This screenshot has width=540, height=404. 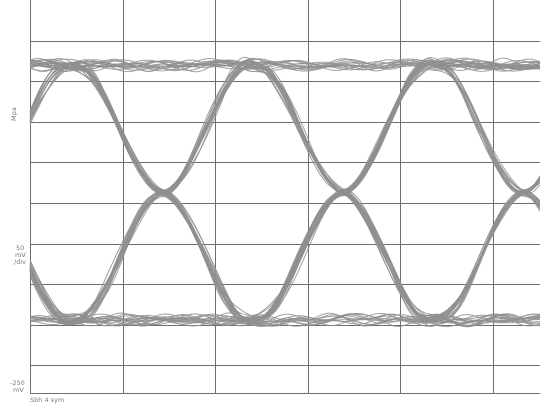 What do you see at coordinates (20, 248) in the screenshot?
I see `scale-value-label: 50` at bounding box center [20, 248].